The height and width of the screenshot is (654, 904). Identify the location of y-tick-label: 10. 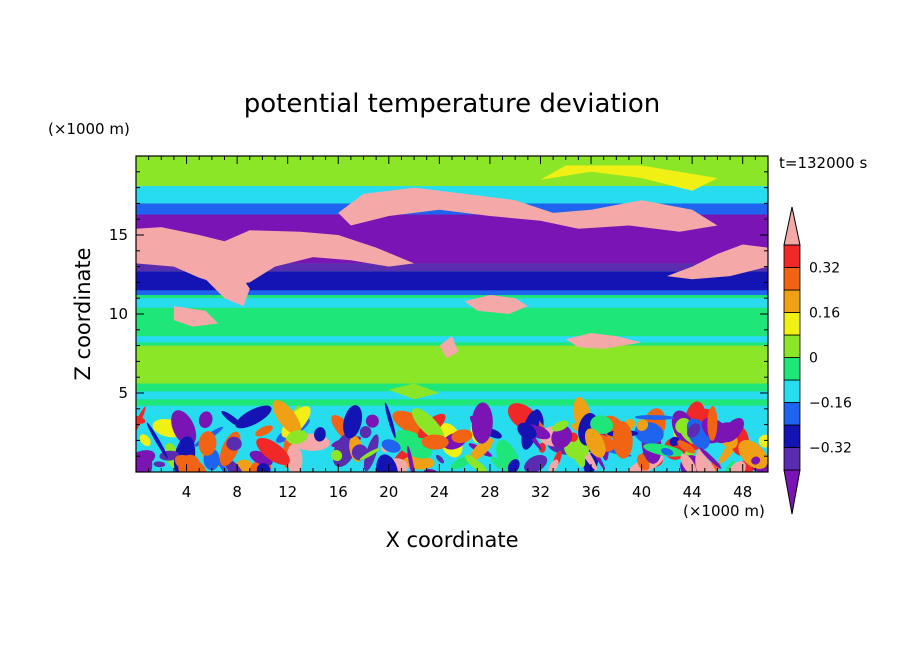
(118, 314).